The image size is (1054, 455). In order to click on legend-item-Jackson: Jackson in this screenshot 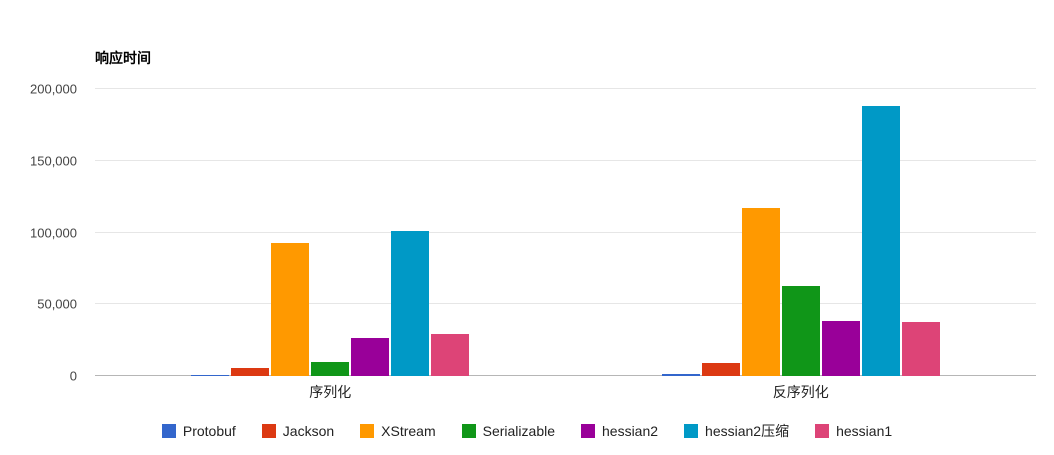, I will do `click(298, 431)`.